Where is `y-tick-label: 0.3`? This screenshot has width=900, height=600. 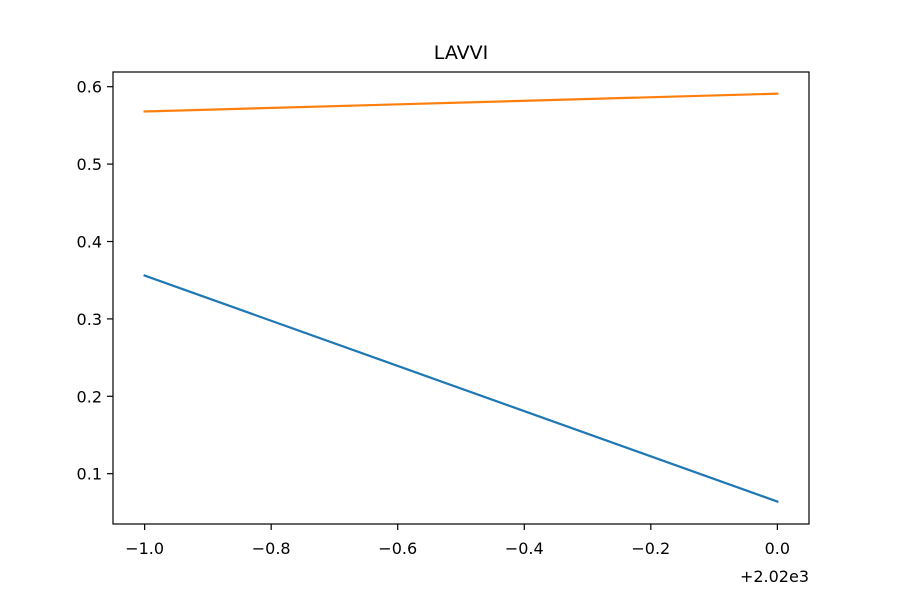
y-tick-label: 0.3 is located at coordinates (89, 319).